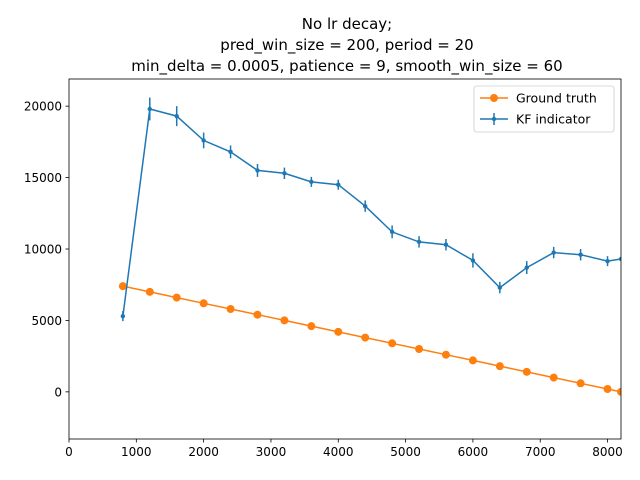 This screenshot has width=640, height=480. Describe the element at coordinates (338, 452) in the screenshot. I see `x-tick-label: 4000` at that location.